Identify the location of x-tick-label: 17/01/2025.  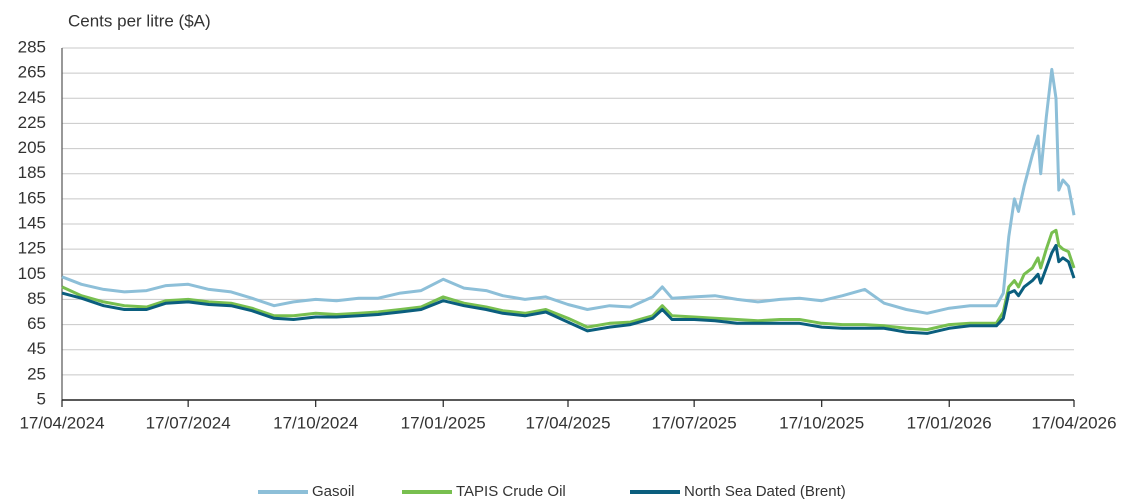
(443, 422).